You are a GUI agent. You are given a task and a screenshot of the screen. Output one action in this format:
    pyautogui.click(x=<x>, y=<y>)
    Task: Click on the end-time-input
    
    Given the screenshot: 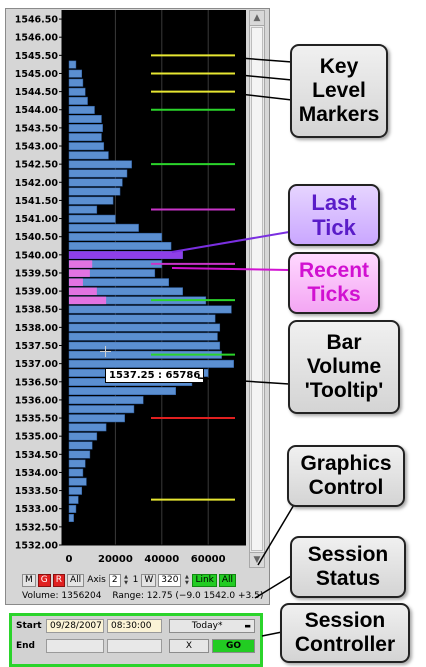 What is the action you would take?
    pyautogui.click(x=134, y=646)
    